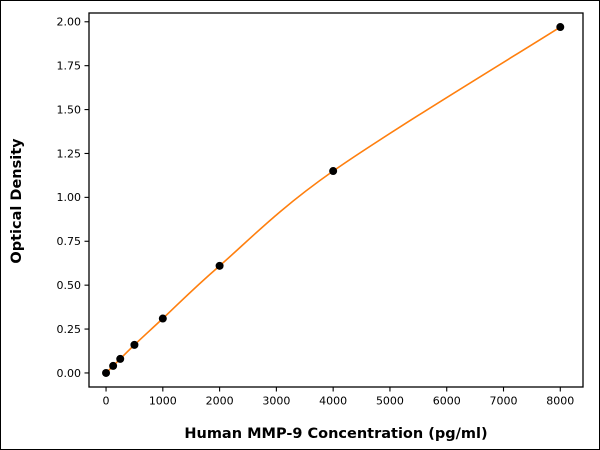  What do you see at coordinates (106, 401) in the screenshot?
I see `x-tick-label: 0` at bounding box center [106, 401].